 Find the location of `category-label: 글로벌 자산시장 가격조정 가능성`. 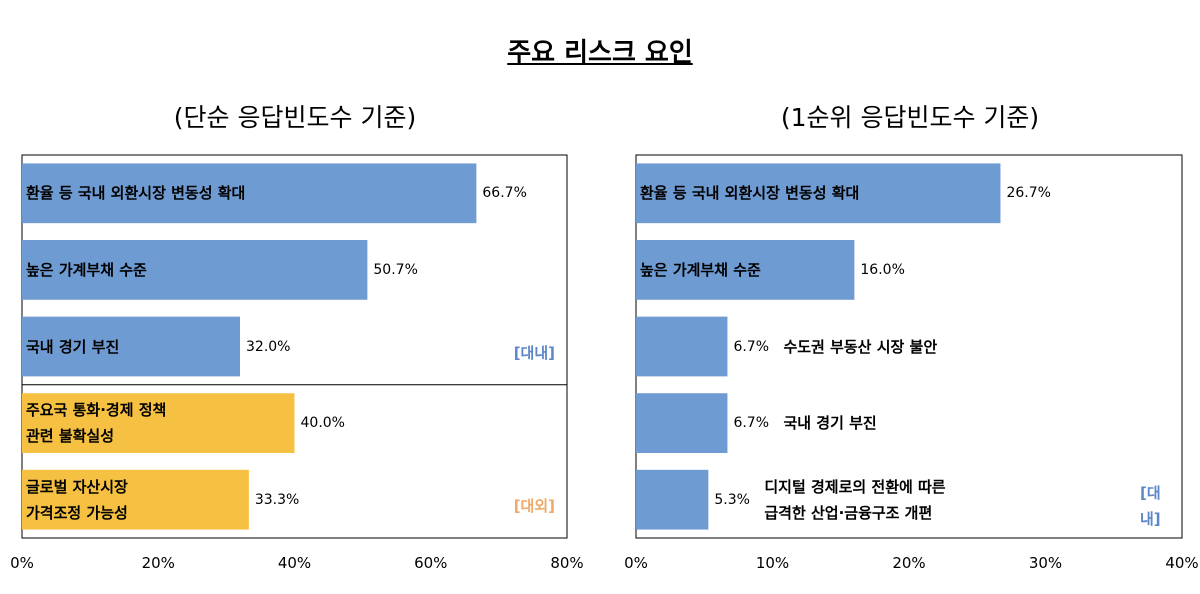

category-label: 글로벌 자산시장 가격조정 가능성 is located at coordinates (77, 499).